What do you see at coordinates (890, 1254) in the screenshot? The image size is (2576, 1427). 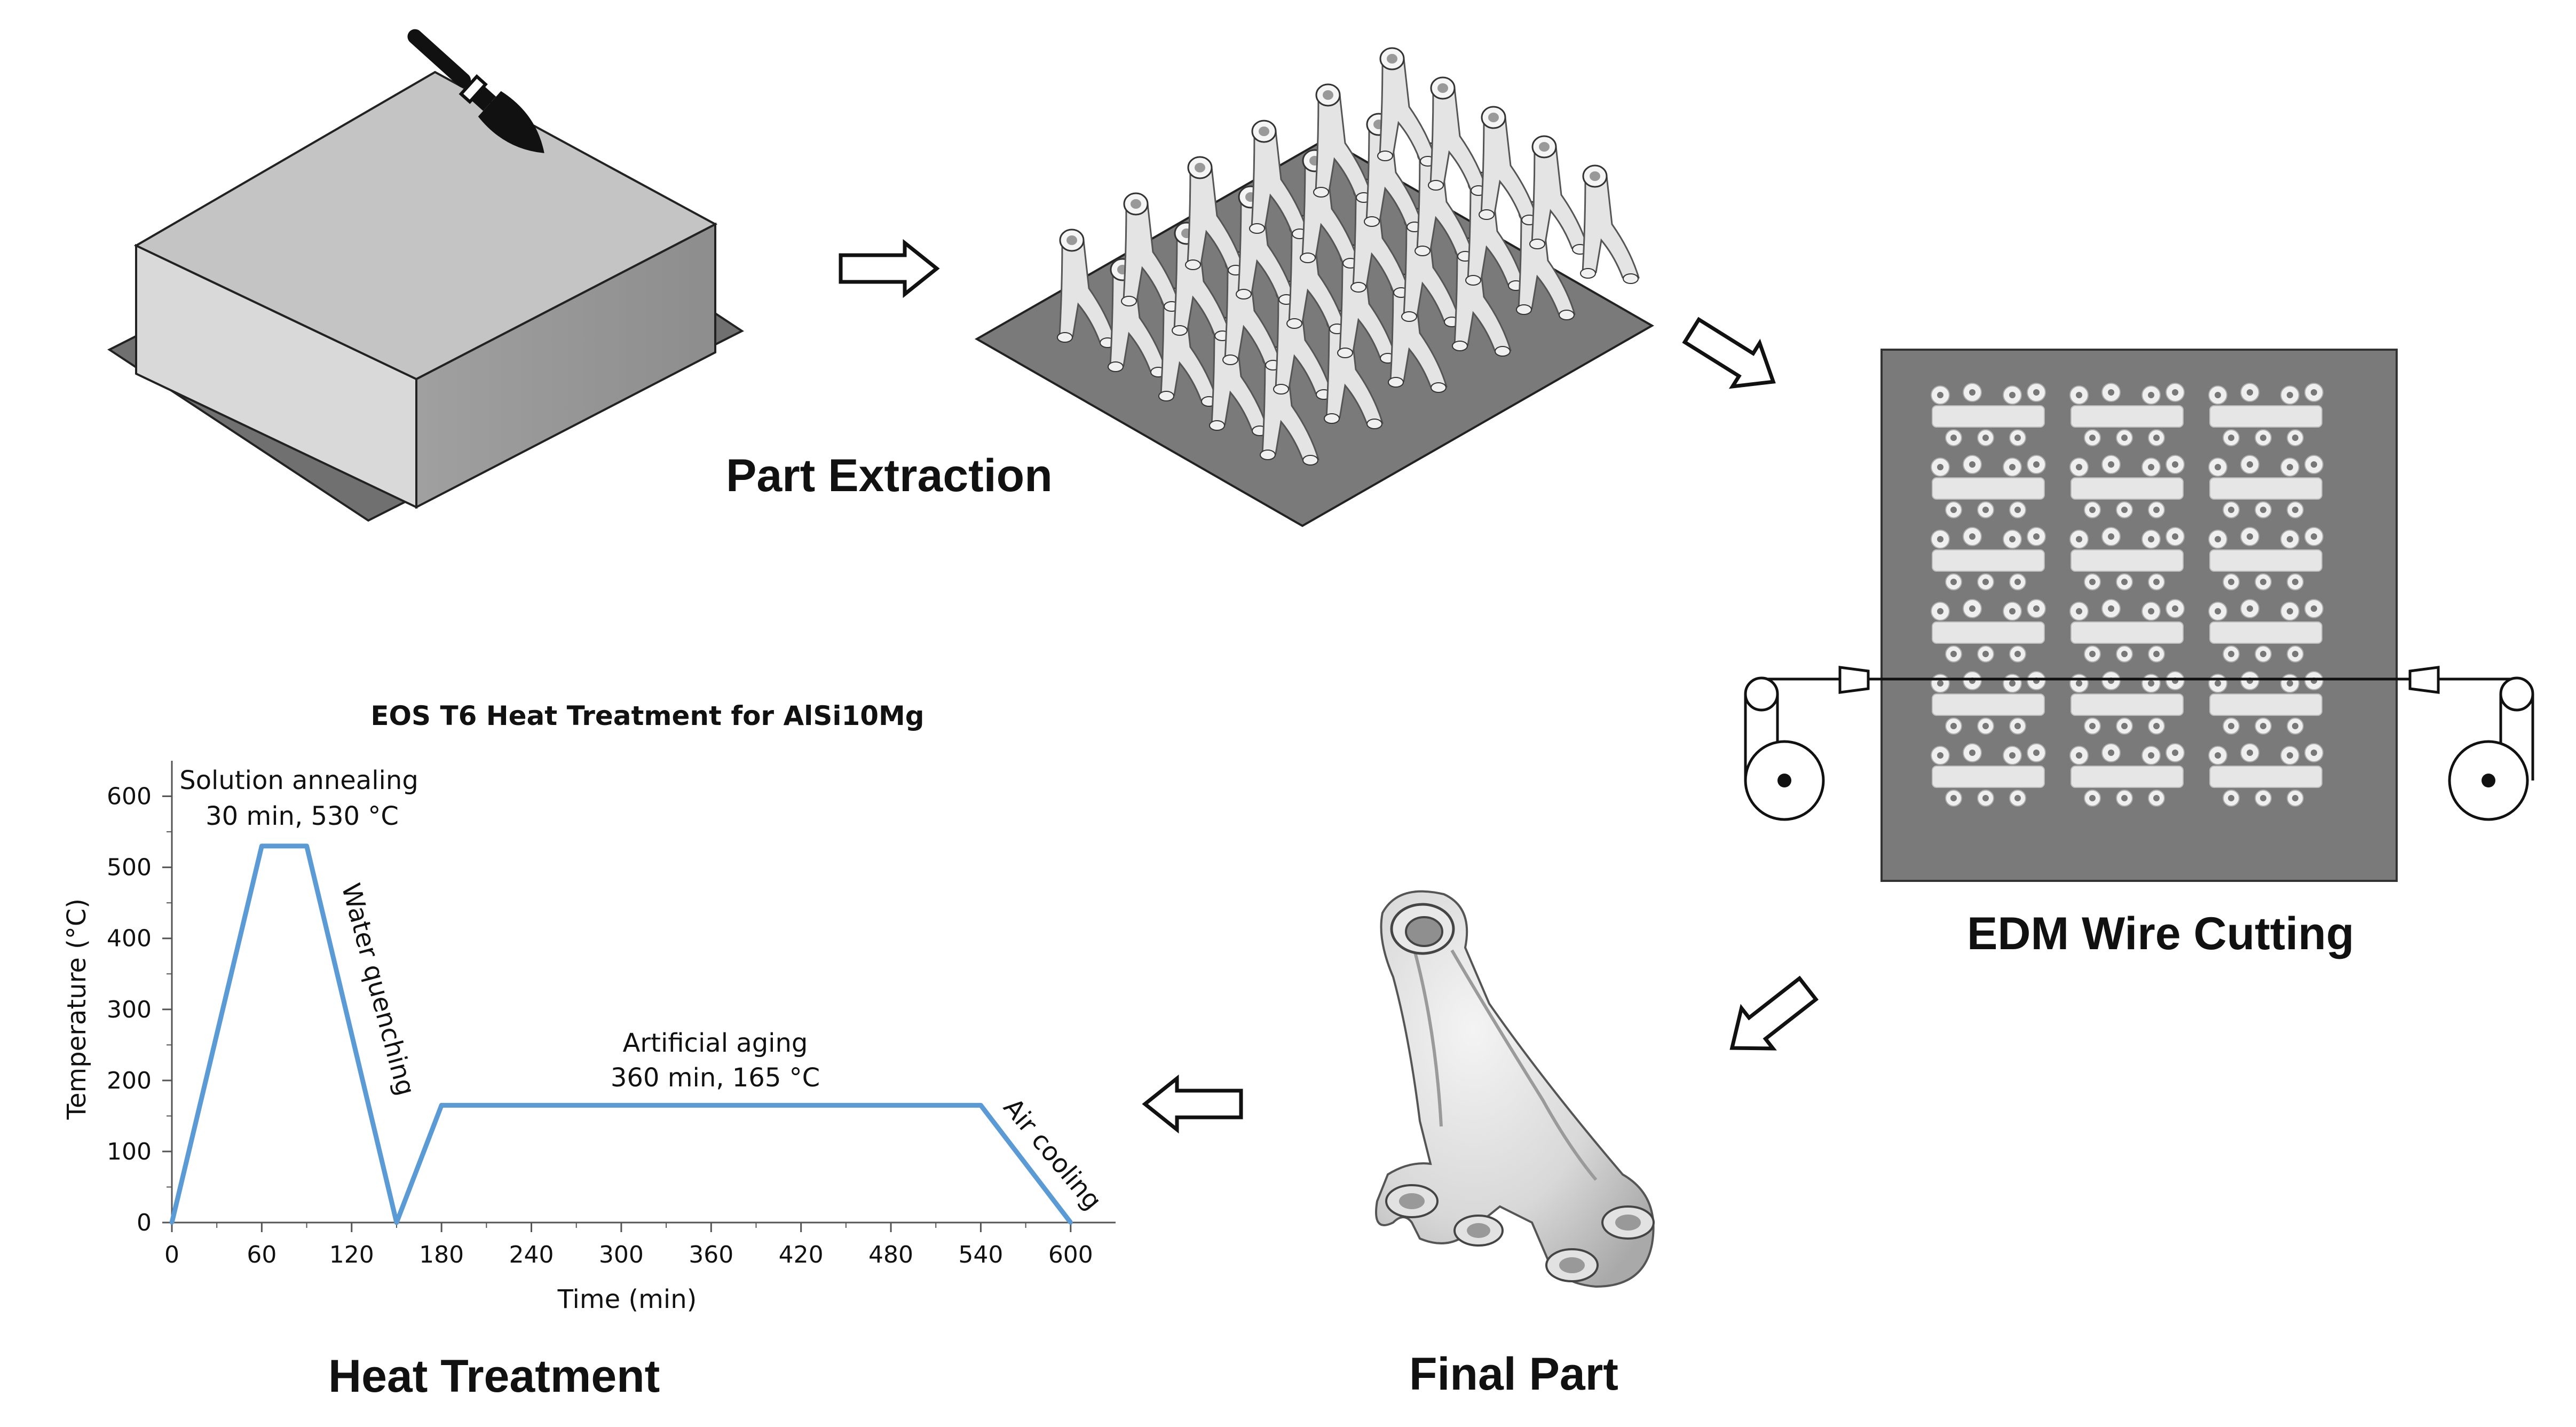 I see `x-tick-label: 480` at bounding box center [890, 1254].